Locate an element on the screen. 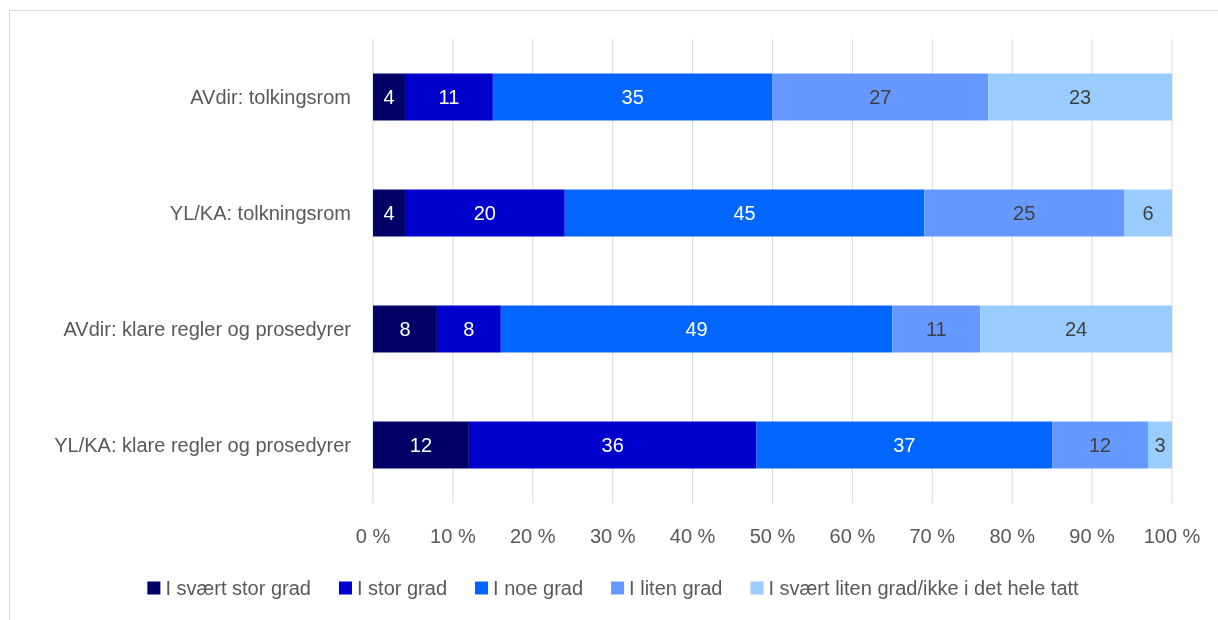 The image size is (1218, 620). legend-label: I svært liten grad/ikke i det hele tatt is located at coordinates (924, 588).